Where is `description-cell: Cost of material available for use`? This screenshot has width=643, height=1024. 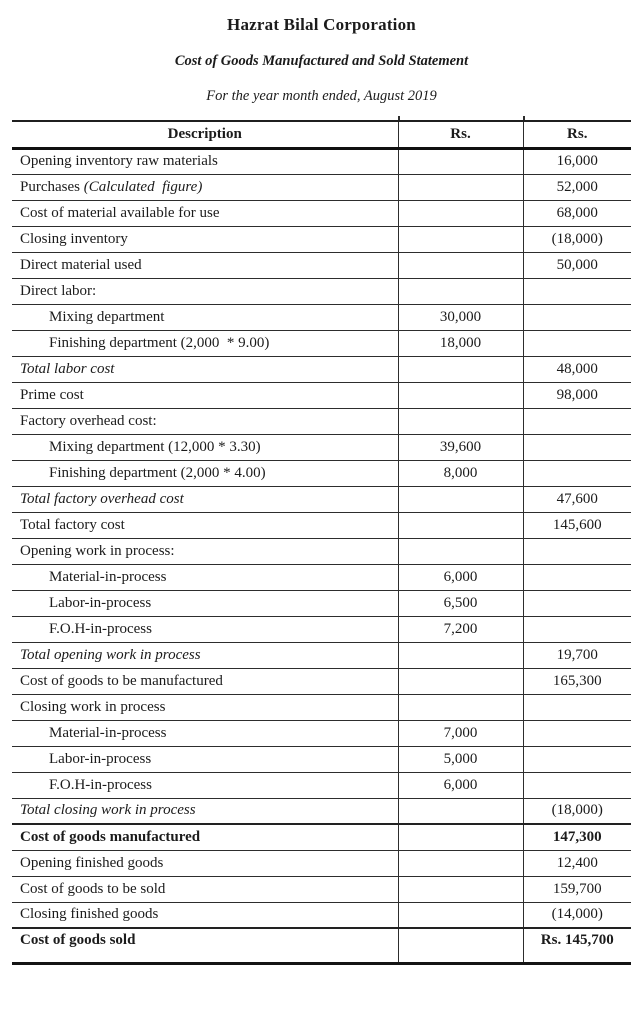
description-cell: Cost of material available for use is located at coordinates (205, 213).